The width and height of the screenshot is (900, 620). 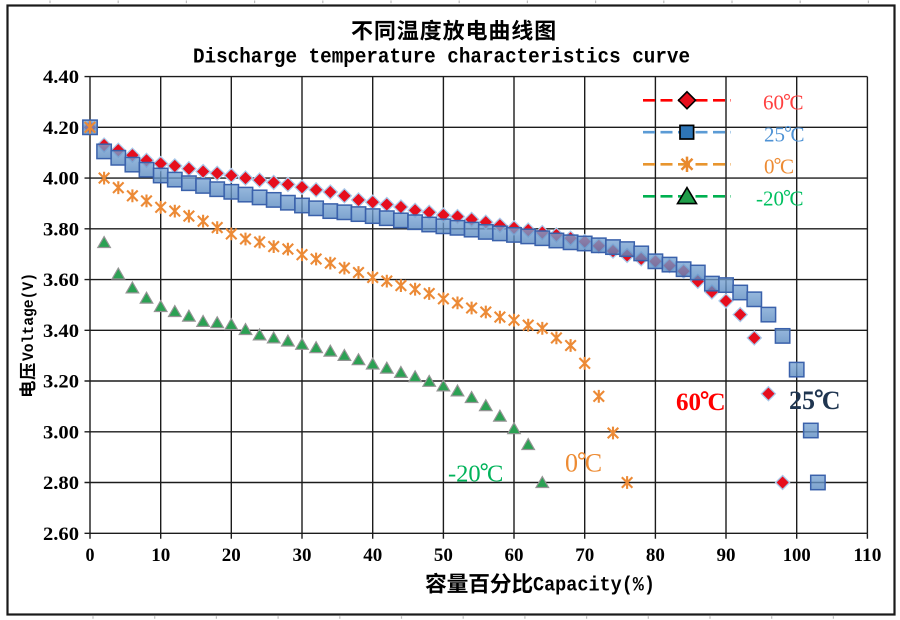 I want to click on svg-text: 3.80, so click(x=61, y=229).